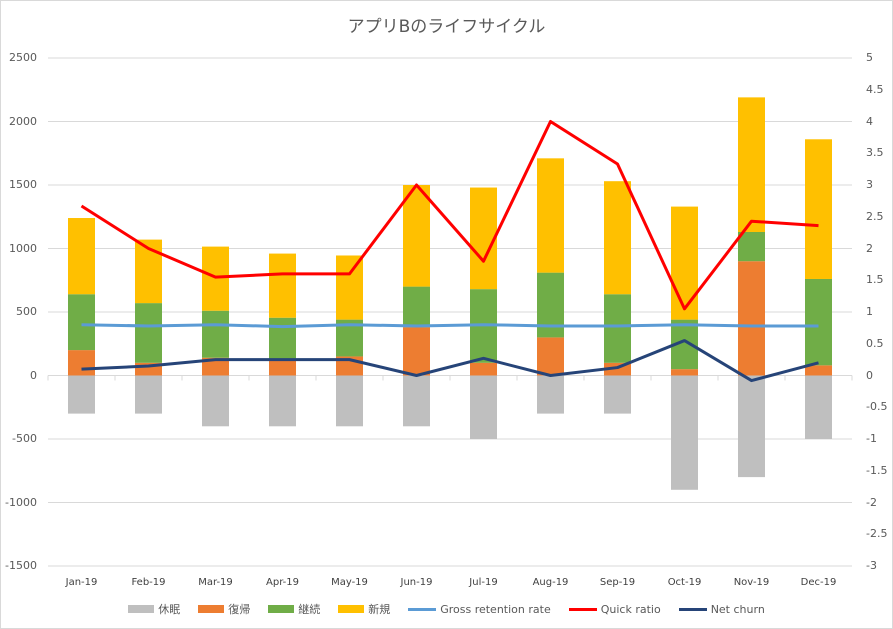 The width and height of the screenshot is (893, 629). Describe the element at coordinates (550, 582) in the screenshot. I see `x-tick-label: Aug-19` at that location.